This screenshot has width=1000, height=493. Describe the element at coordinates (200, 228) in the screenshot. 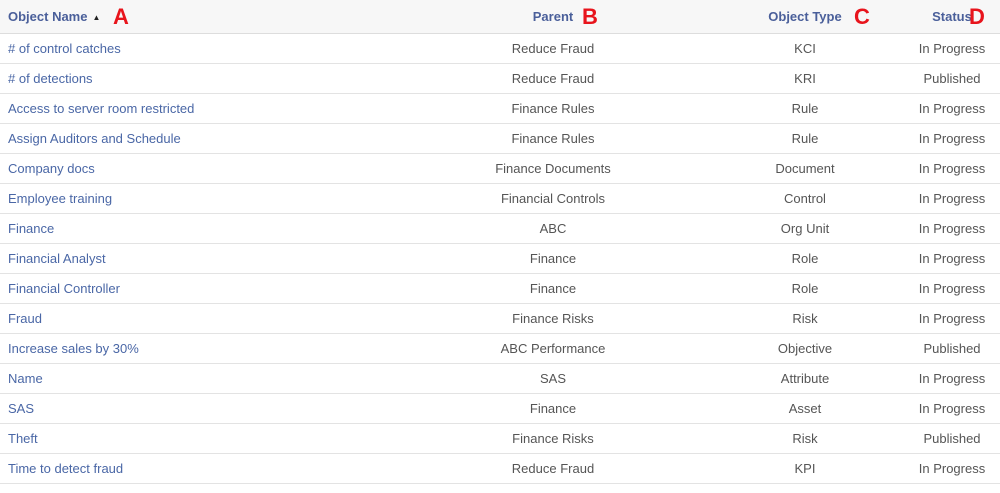

I see `object-name-link: Finance` at that location.